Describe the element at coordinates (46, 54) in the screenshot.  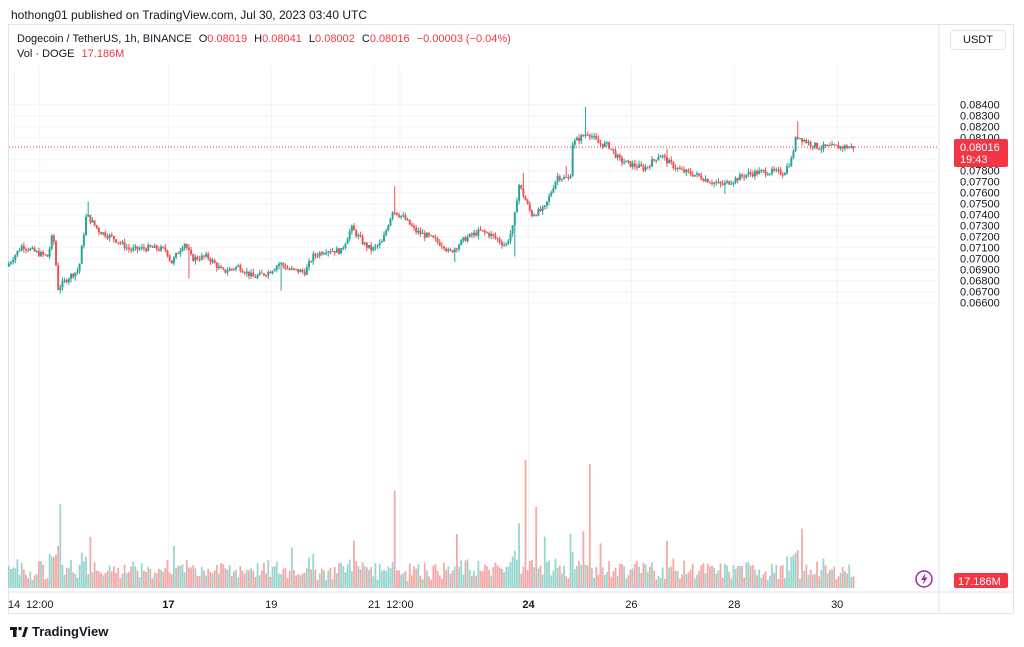
I see `volume-label: Vol · DOGE` at that location.